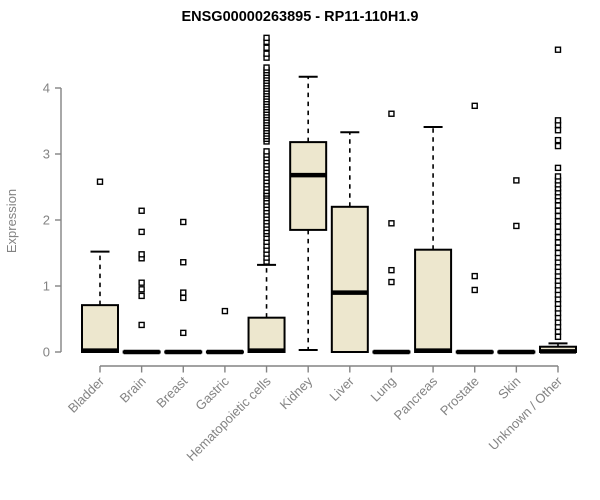 This screenshot has height=500, width=600. Describe the element at coordinates (299, 17) in the screenshot. I see `chart-title: ENSG00000263895 - RP11-110H1.9` at that location.